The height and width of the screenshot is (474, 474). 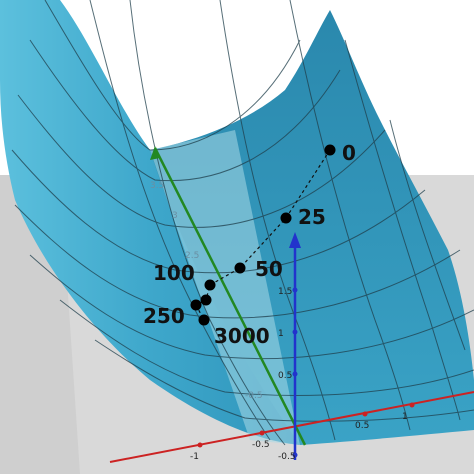 What do you see at coordinates (312, 217) in the screenshot?
I see `step-label-1: 25` at bounding box center [312, 217].